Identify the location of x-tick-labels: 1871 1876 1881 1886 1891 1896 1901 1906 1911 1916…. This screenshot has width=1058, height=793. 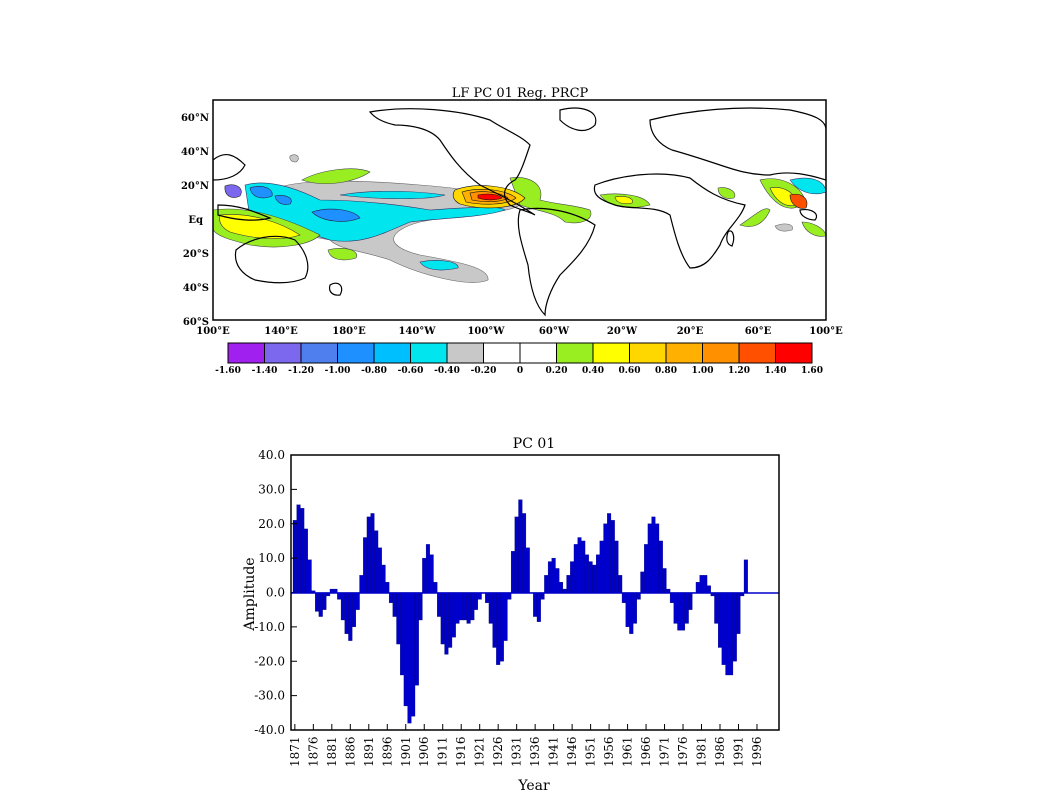
(526, 745).